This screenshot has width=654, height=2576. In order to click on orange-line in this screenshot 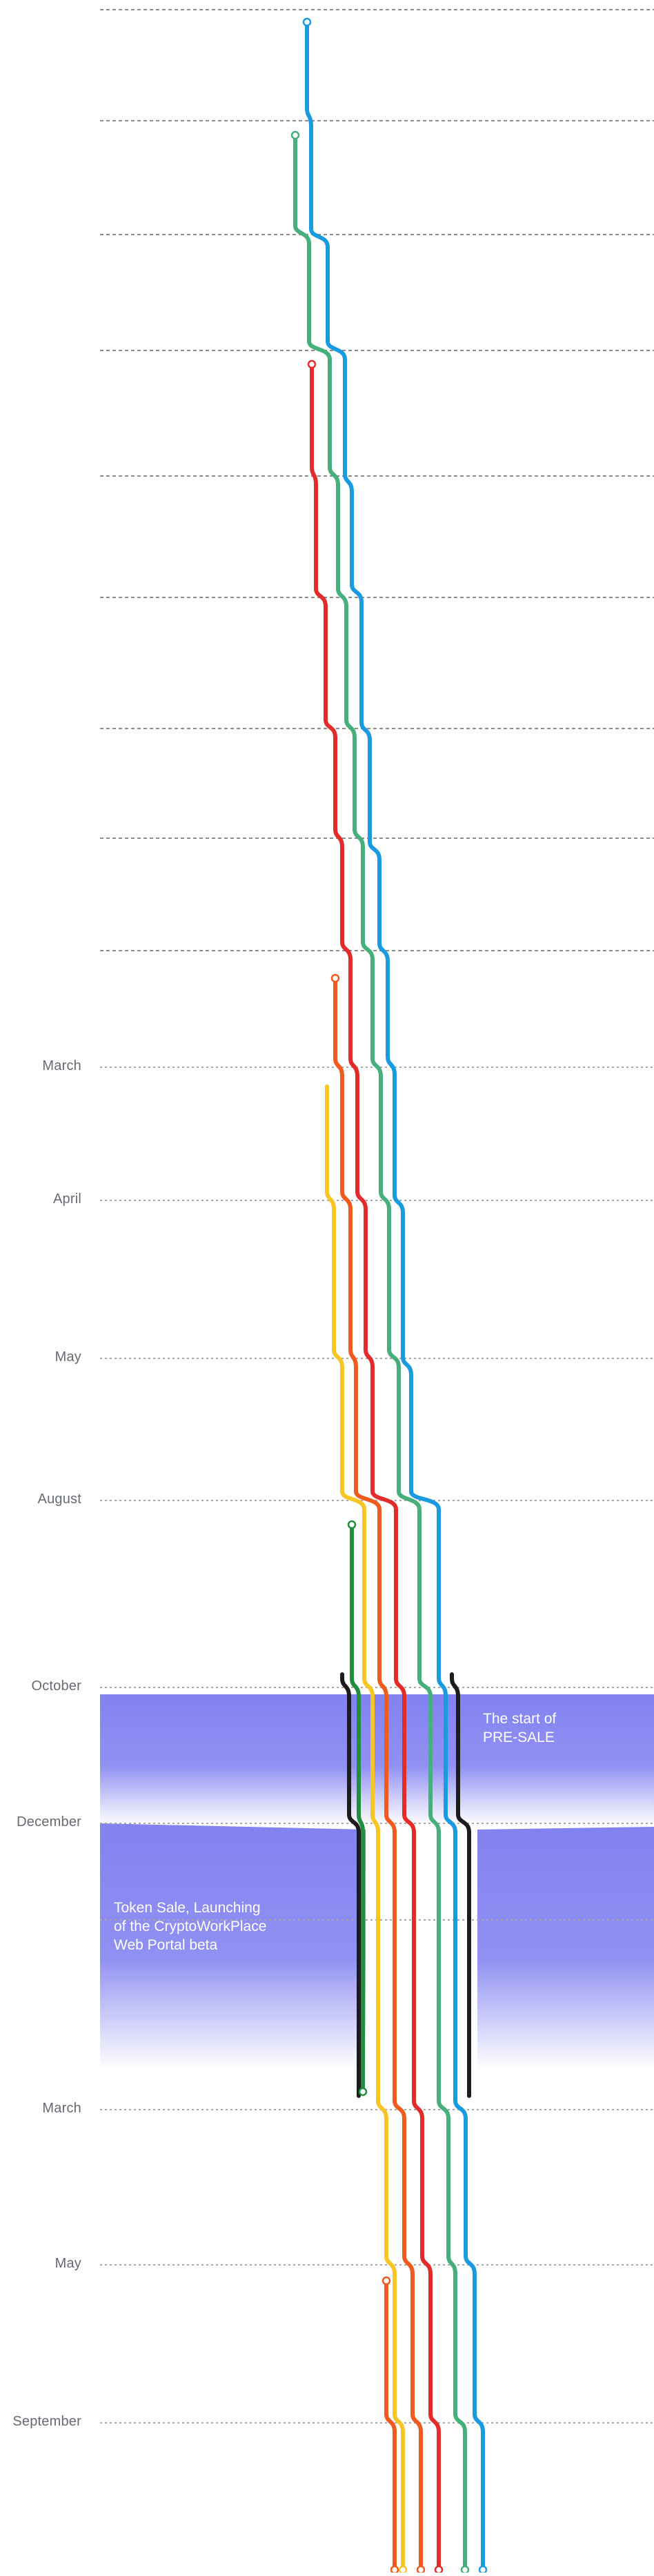, I will do `click(378, 1774)`.